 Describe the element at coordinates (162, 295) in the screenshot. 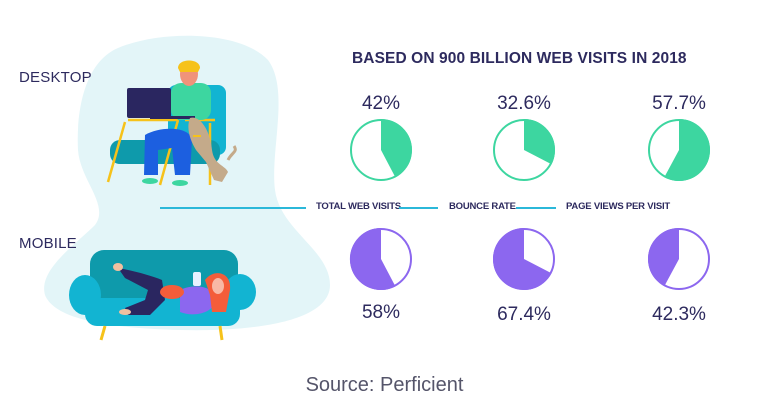

I see `mobile-person-illustration` at that location.